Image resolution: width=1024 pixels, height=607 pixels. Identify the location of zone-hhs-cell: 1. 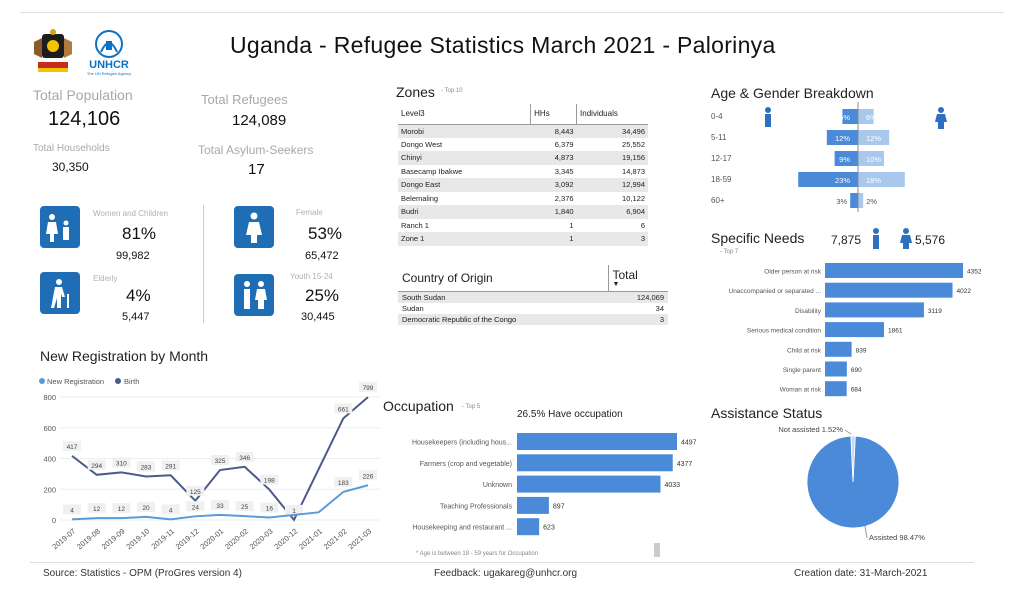
(571, 225).